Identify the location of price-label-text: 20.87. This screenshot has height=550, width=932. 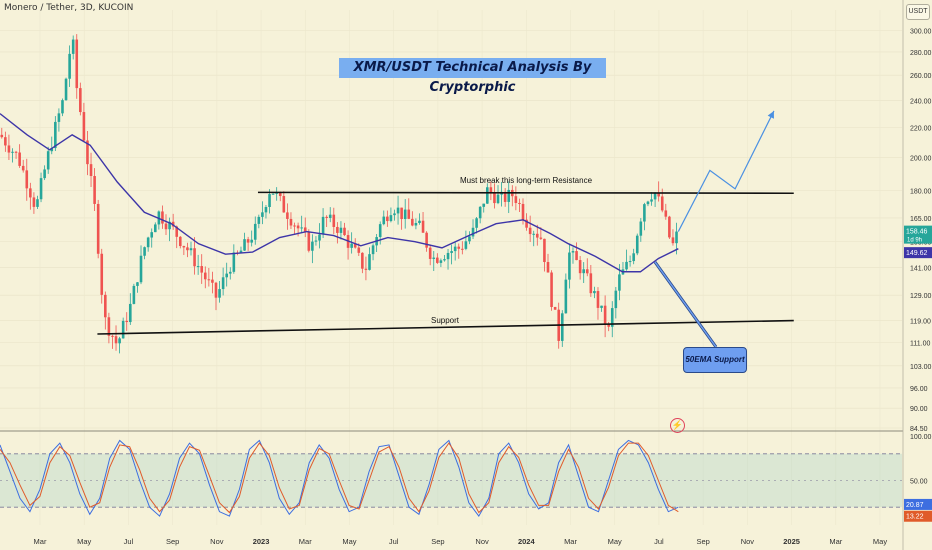
(915, 505).